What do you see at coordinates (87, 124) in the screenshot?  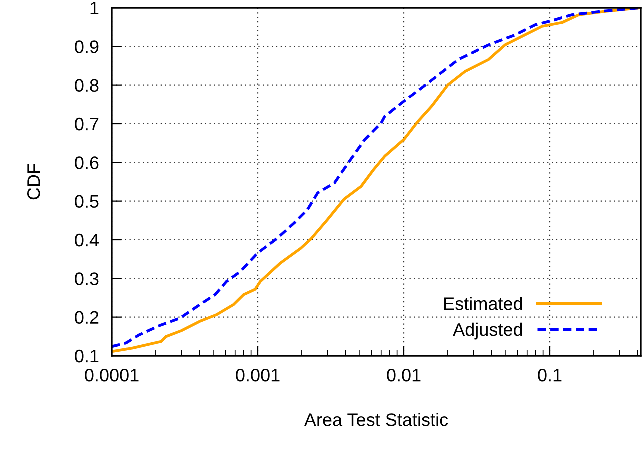 I see `y-tick-label: 0.7` at bounding box center [87, 124].